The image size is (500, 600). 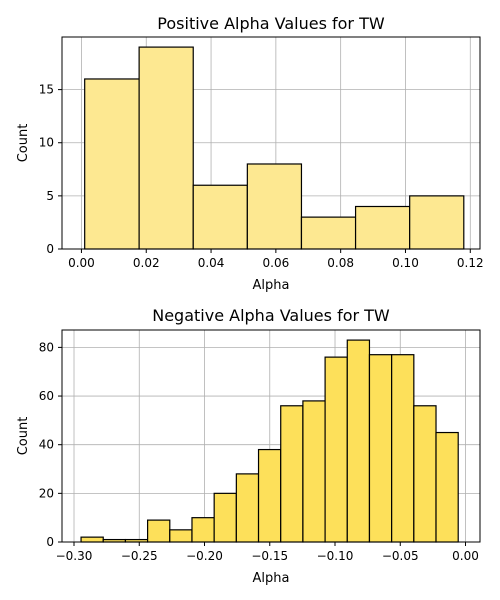 I want to click on negative-x-tick-label: −0.05, so click(x=400, y=556).